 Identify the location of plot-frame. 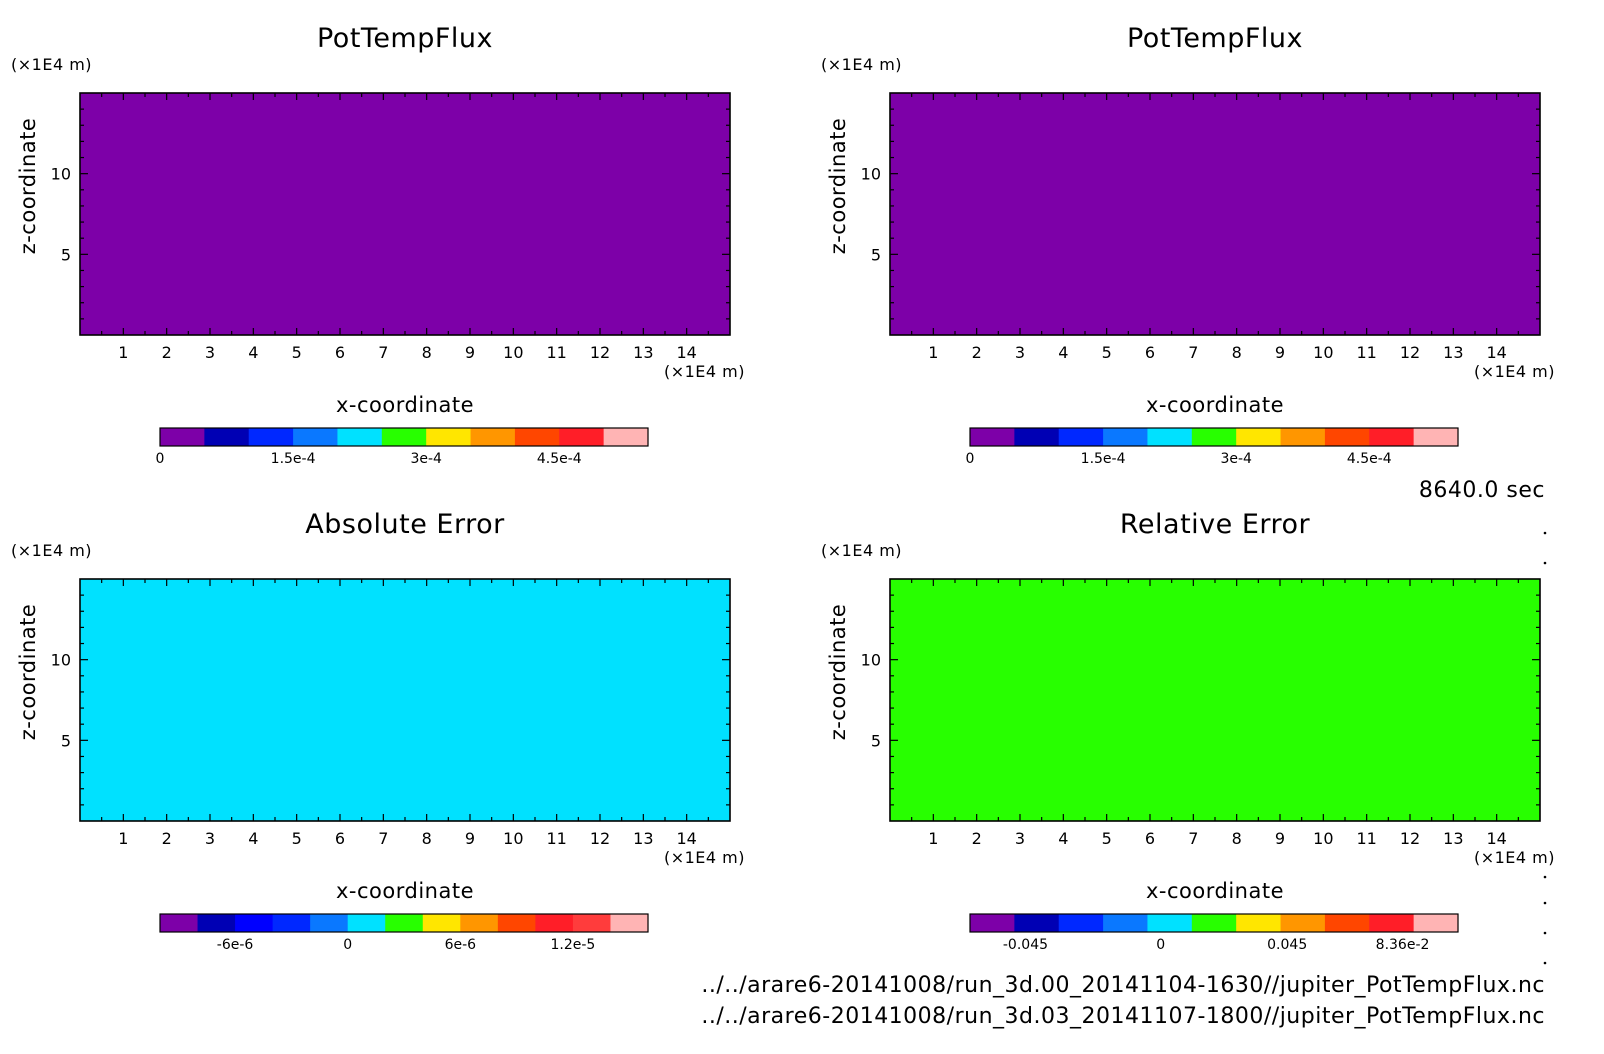
(405, 700).